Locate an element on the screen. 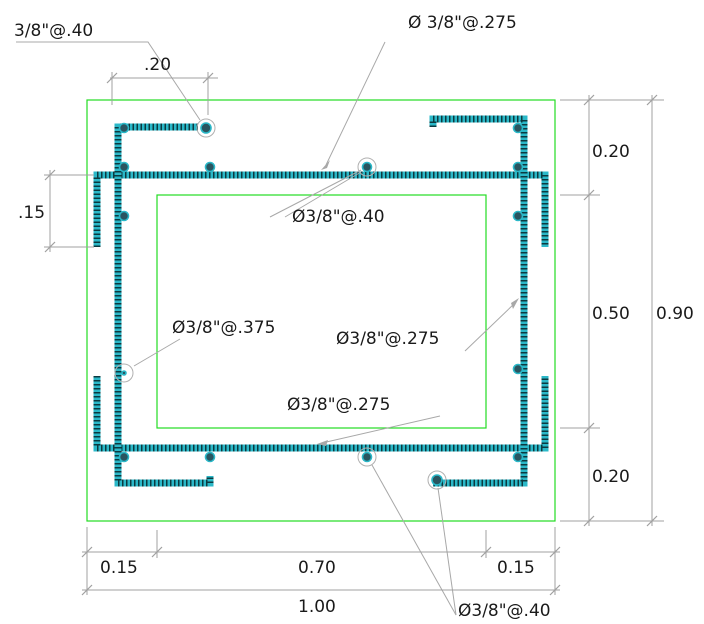 This screenshot has height=624, width=704. top-center-spec-label: Ø 3/8"@.275 is located at coordinates (462, 23).